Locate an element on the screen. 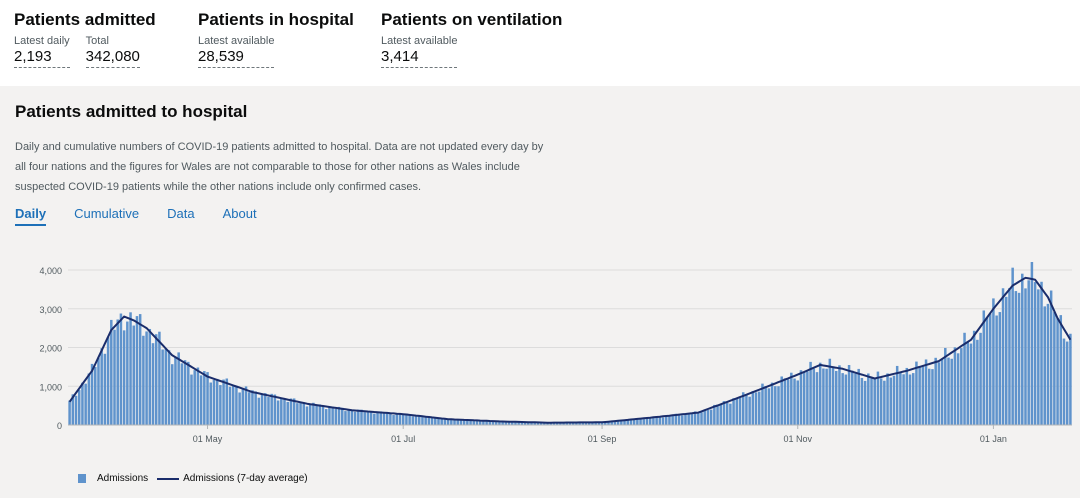 The width and height of the screenshot is (1080, 498). latest-daily-value: 2,193 is located at coordinates (42, 58).